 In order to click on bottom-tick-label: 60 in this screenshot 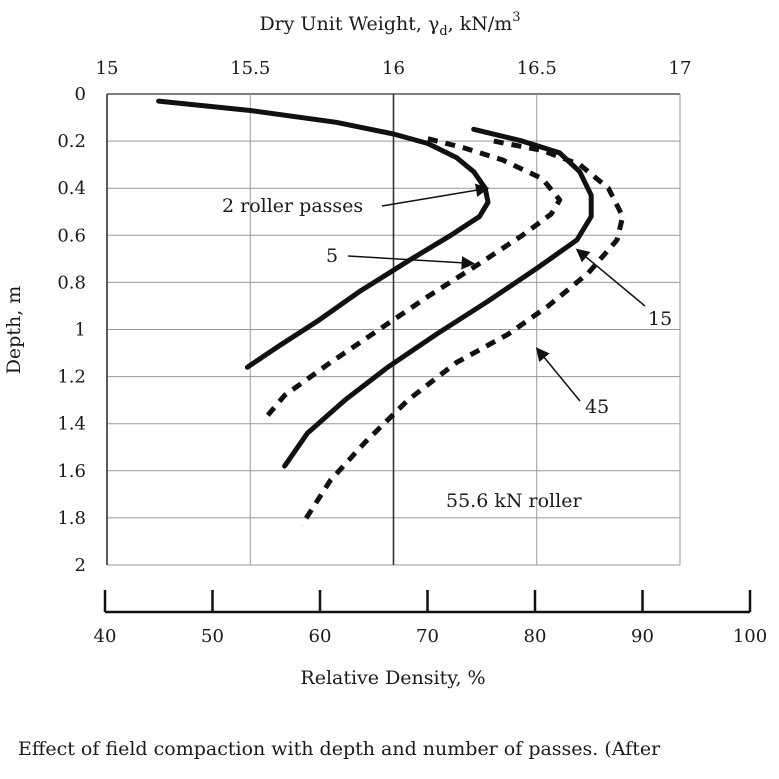, I will do `click(320, 636)`.